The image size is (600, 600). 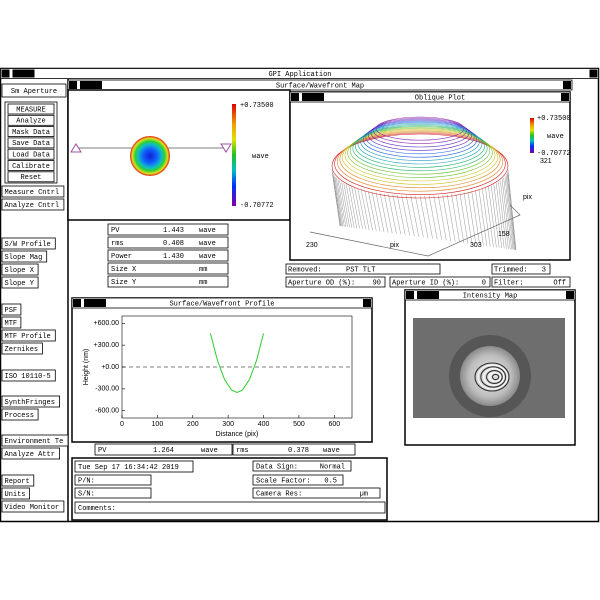 I want to click on result-value: 1.443, so click(x=173, y=231).